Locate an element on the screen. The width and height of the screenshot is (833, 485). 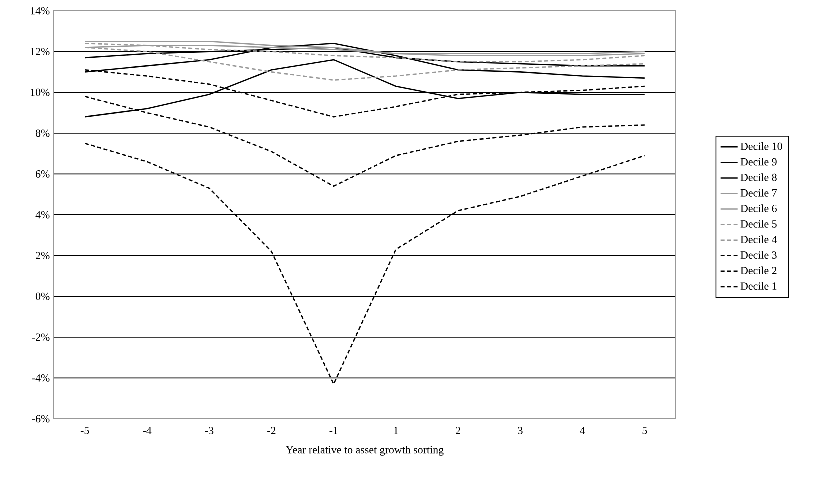
y-tick-label: 12% is located at coordinates (40, 52).